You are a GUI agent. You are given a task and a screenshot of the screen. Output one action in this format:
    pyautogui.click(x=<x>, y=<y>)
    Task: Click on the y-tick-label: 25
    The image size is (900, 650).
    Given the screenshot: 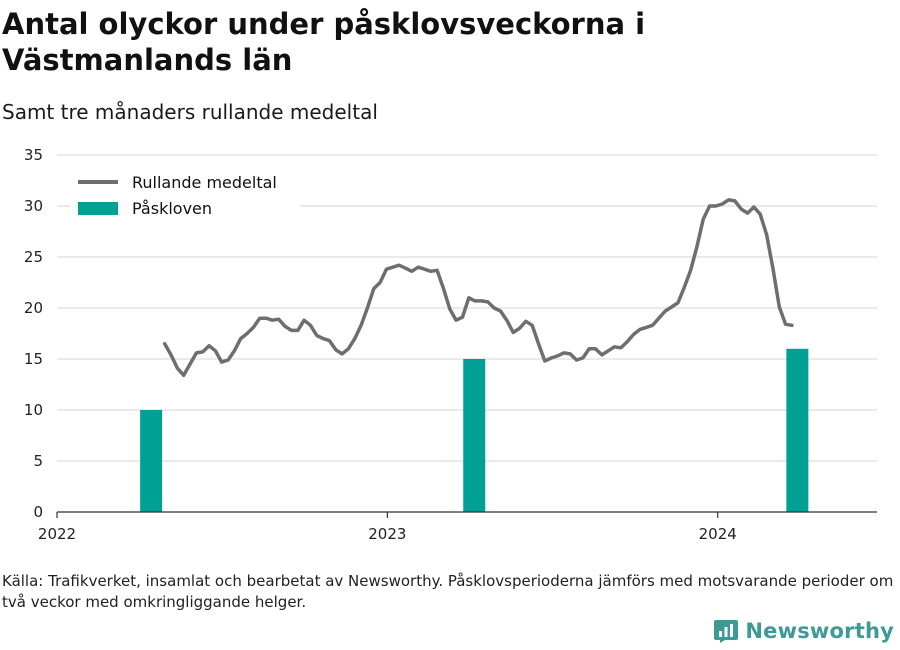 What is the action you would take?
    pyautogui.click(x=33, y=257)
    